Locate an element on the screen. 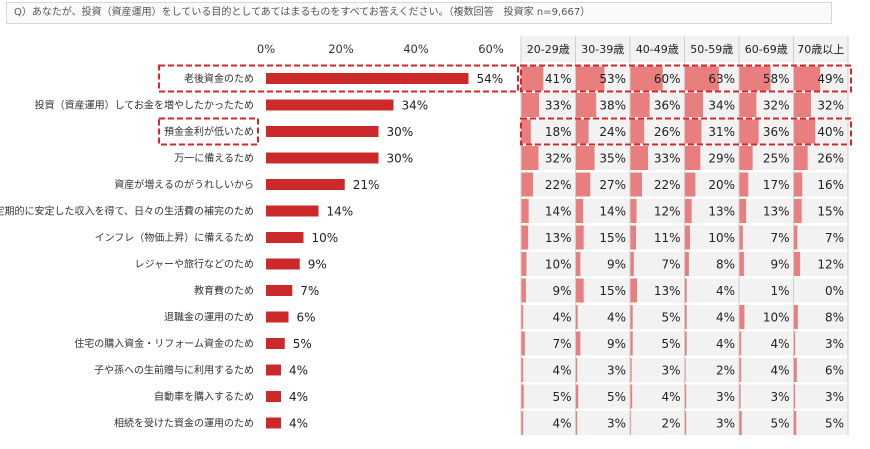 The width and height of the screenshot is (870, 449). table-cell-value: 0% is located at coordinates (834, 291).